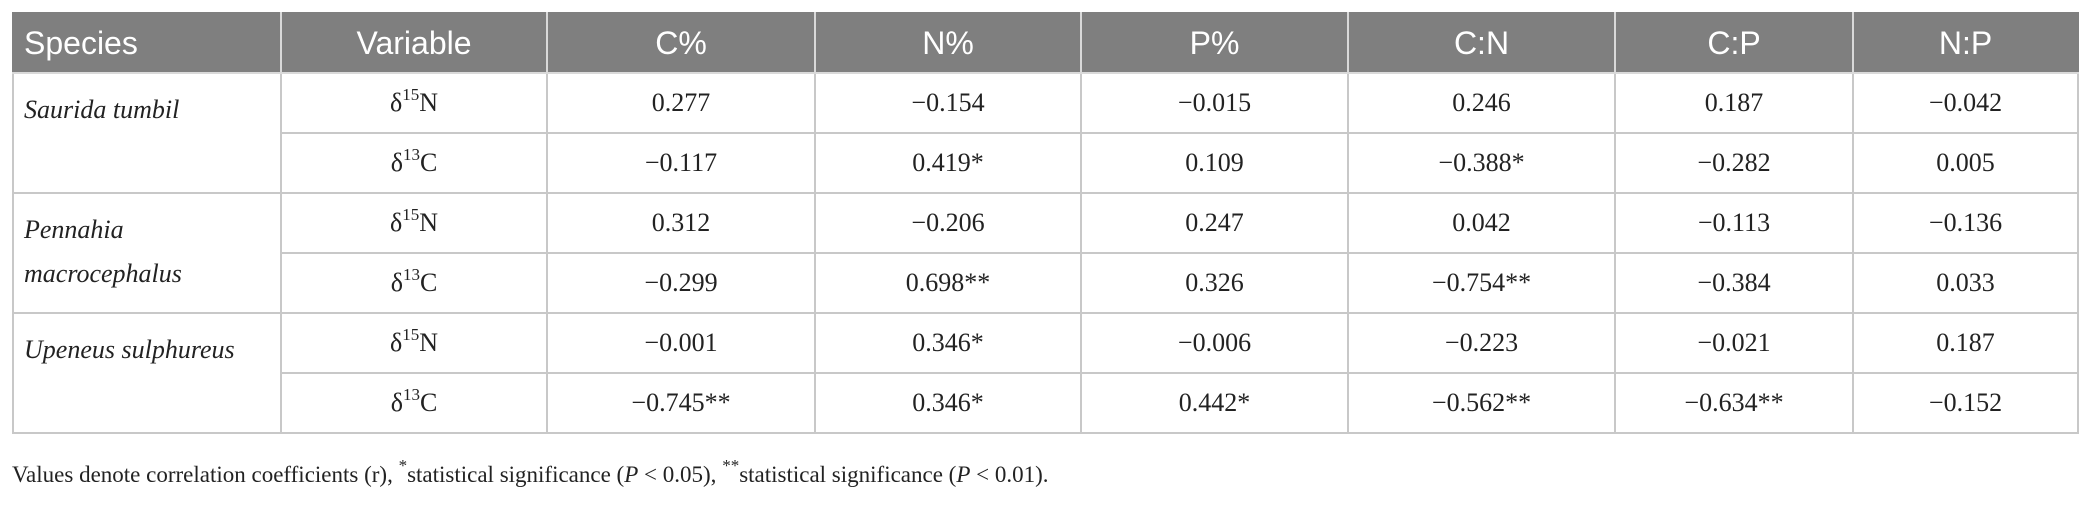  Describe the element at coordinates (1965, 103) in the screenshot. I see `value-cell: −0.042` at that location.